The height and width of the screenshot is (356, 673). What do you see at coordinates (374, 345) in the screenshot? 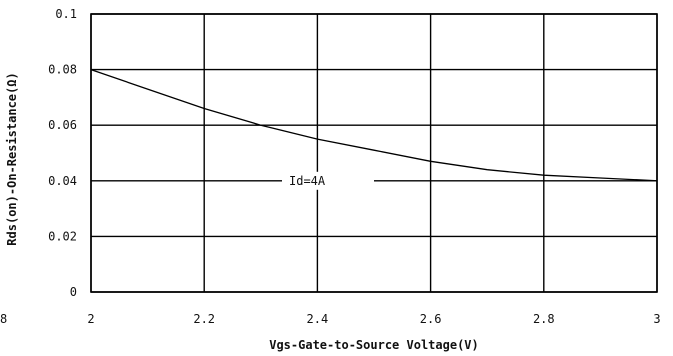
I see `x-axis-title: Vgs-Gate-to-Source Voltage(V)` at bounding box center [374, 345].